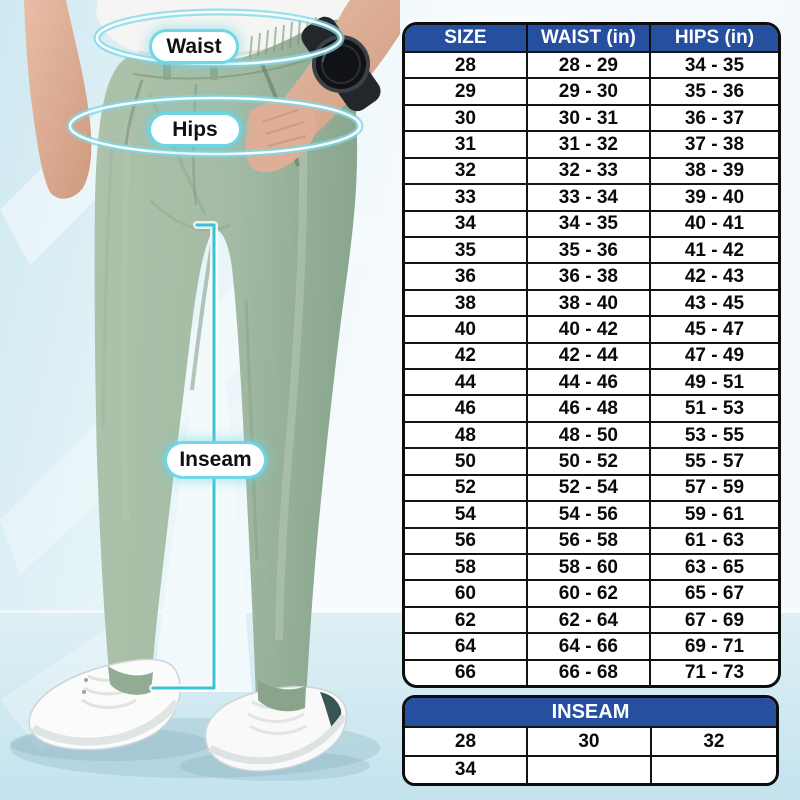 The width and height of the screenshot is (800, 800). I want to click on table-cell, so click(712, 769).